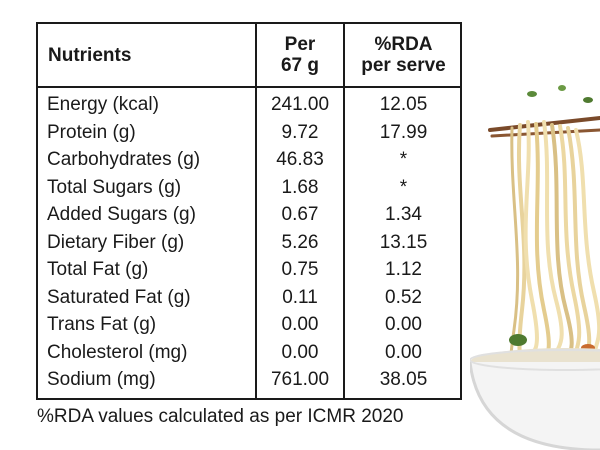 Image resolution: width=600 pixels, height=450 pixels. Describe the element at coordinates (300, 214) in the screenshot. I see `nutrient-per-serving: 0.67` at that location.